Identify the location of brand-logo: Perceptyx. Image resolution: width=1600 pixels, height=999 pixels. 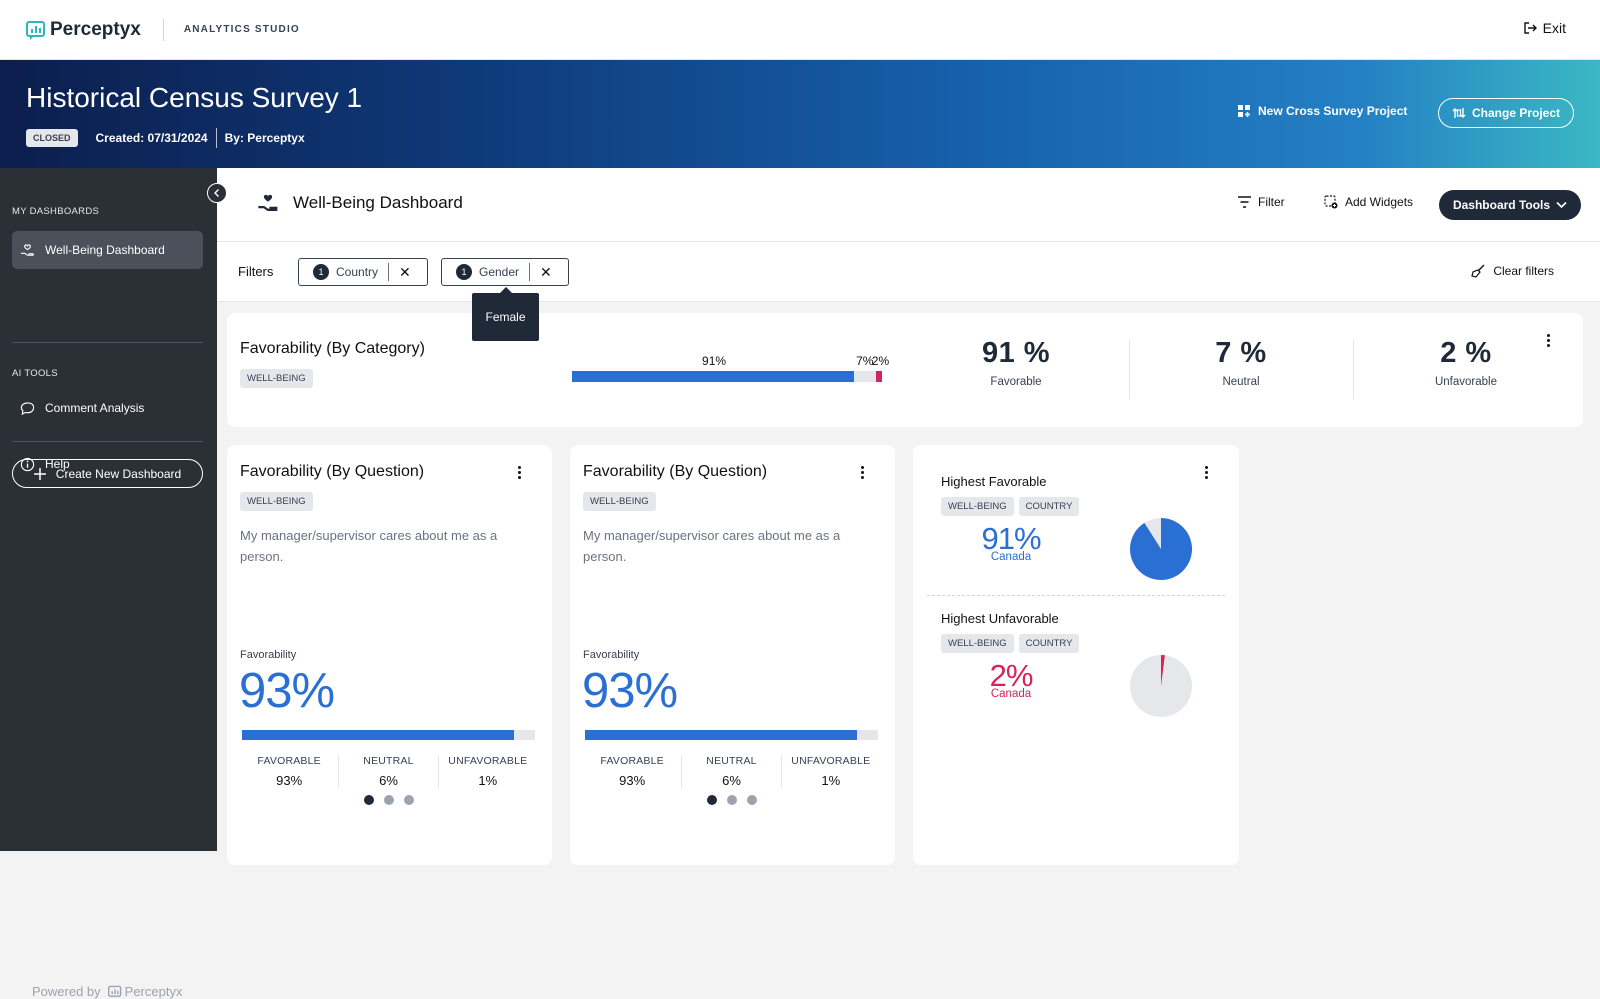
(83, 30).